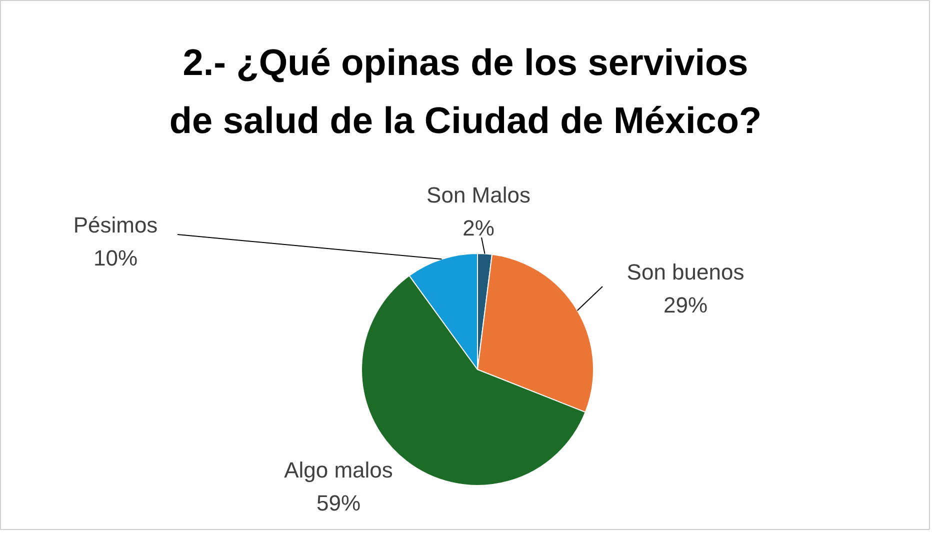 This screenshot has height=534, width=935. I want to click on data-label: 10%, so click(115, 257).